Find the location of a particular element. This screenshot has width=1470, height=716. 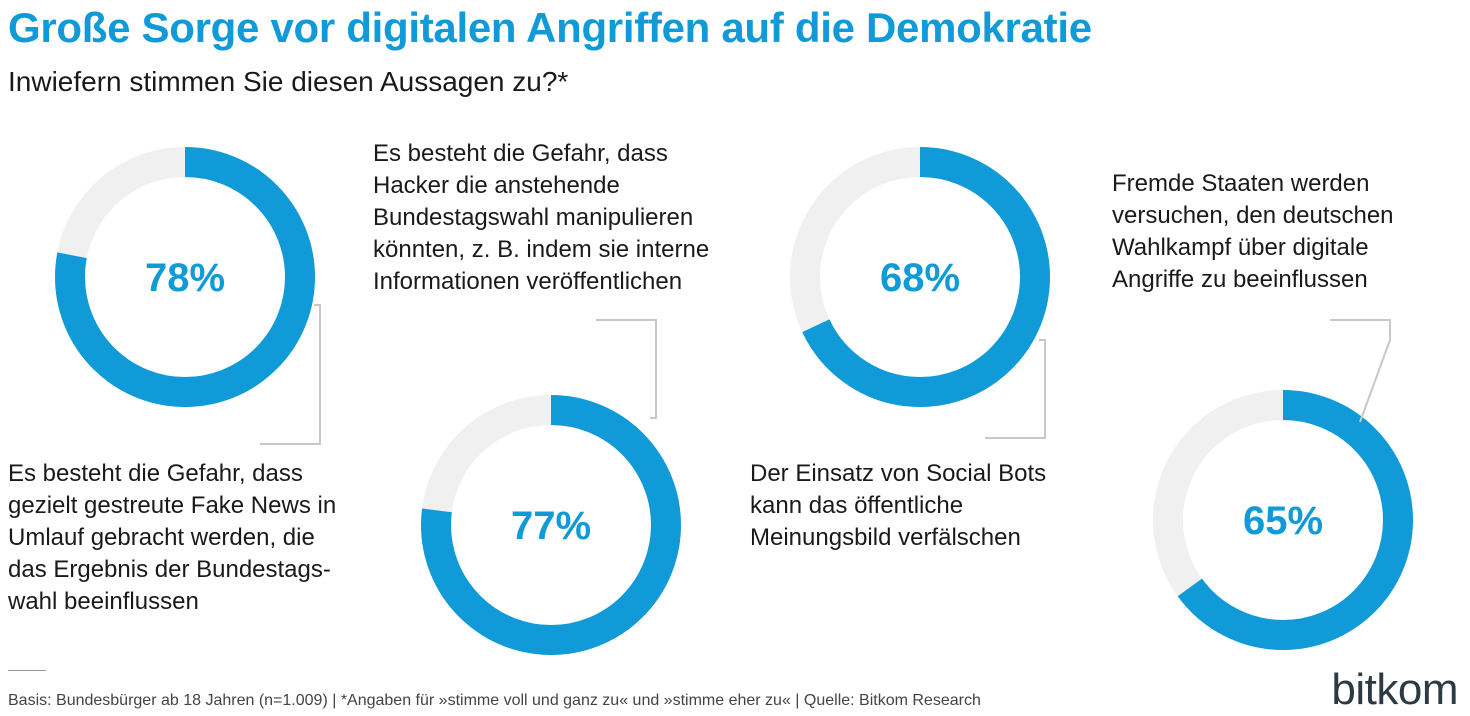

footer-divider is located at coordinates (27, 670).